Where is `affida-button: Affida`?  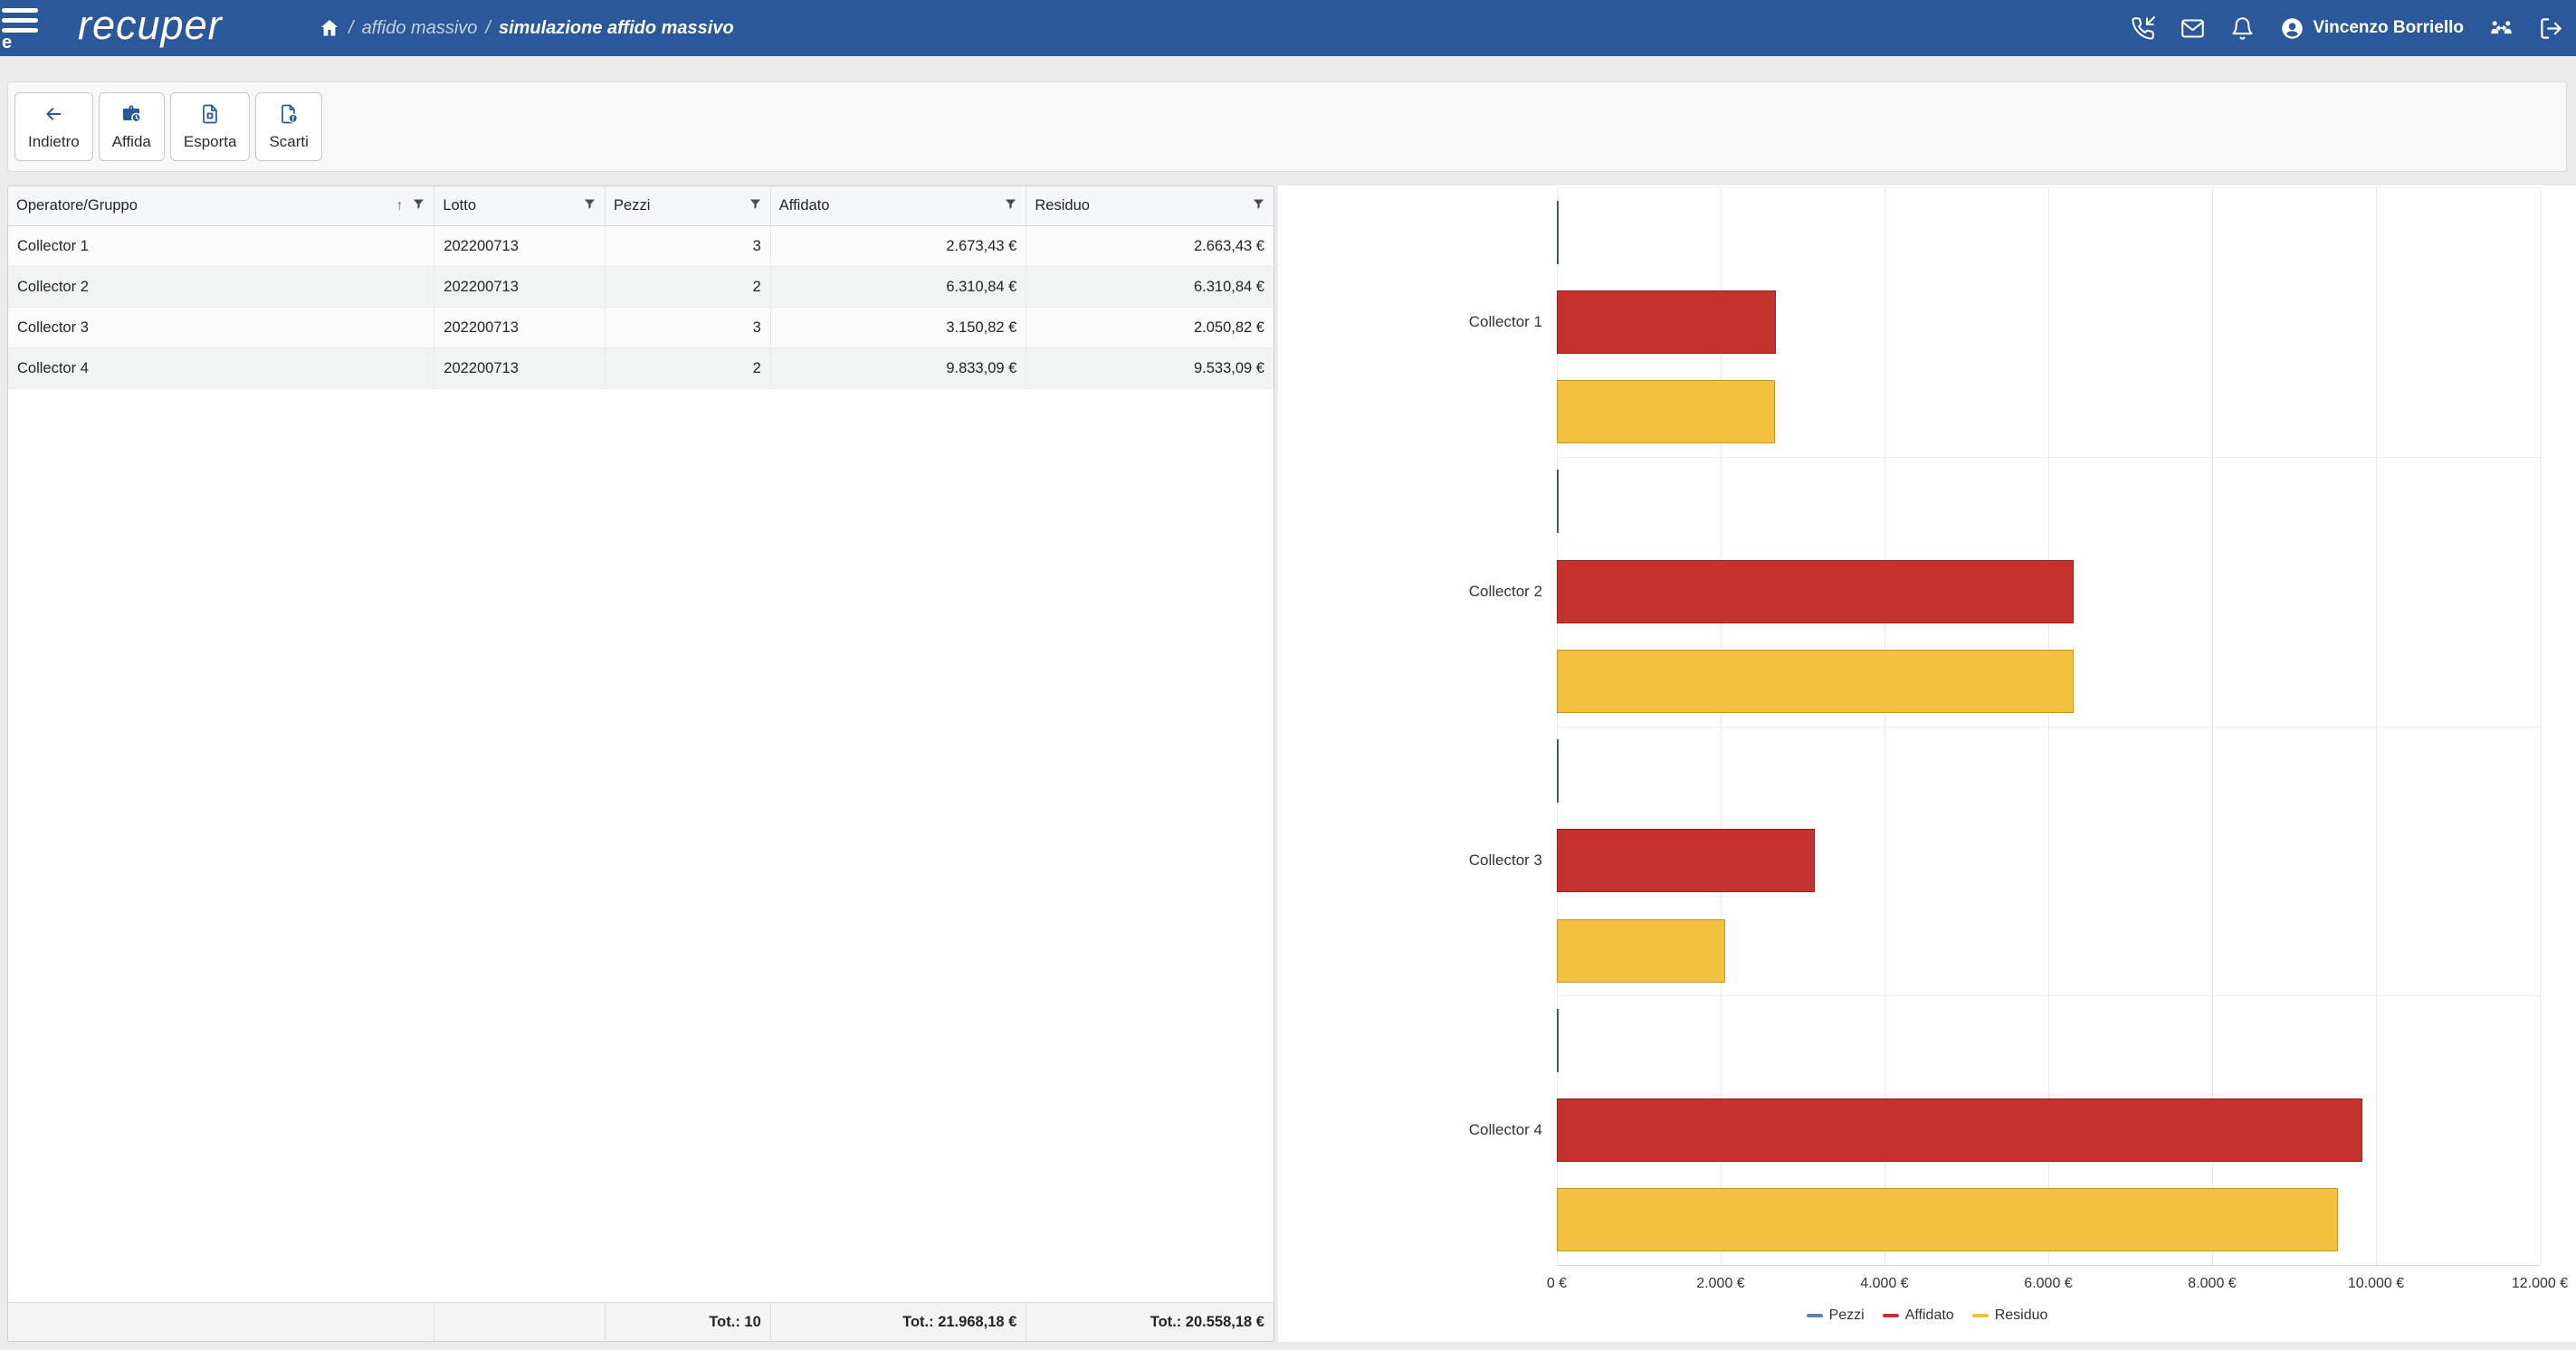
affida-button: Affida is located at coordinates (132, 127).